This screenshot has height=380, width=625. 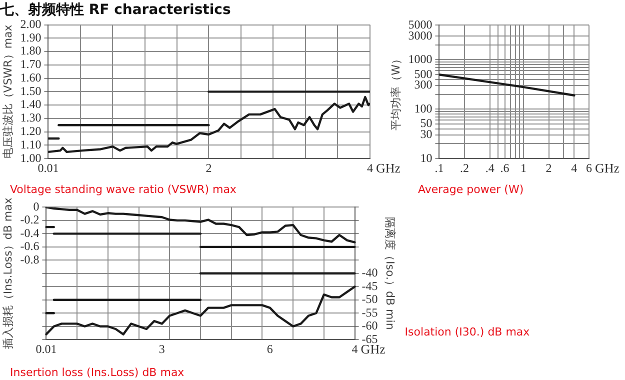 I want to click on y-tick-label: 1.80, so click(x=31, y=51).